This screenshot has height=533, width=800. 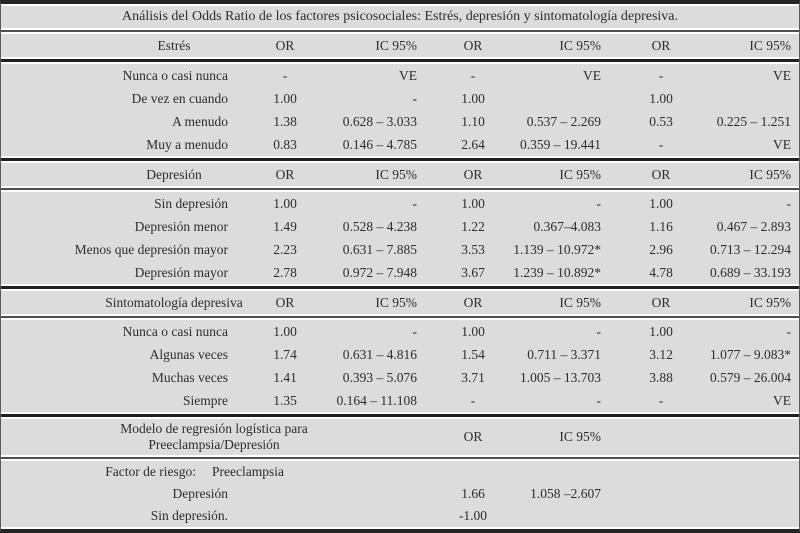 What do you see at coordinates (400, 203) in the screenshot?
I see `table-row: Sin depresión 1.00 - 1.00 - 1.00 -` at bounding box center [400, 203].